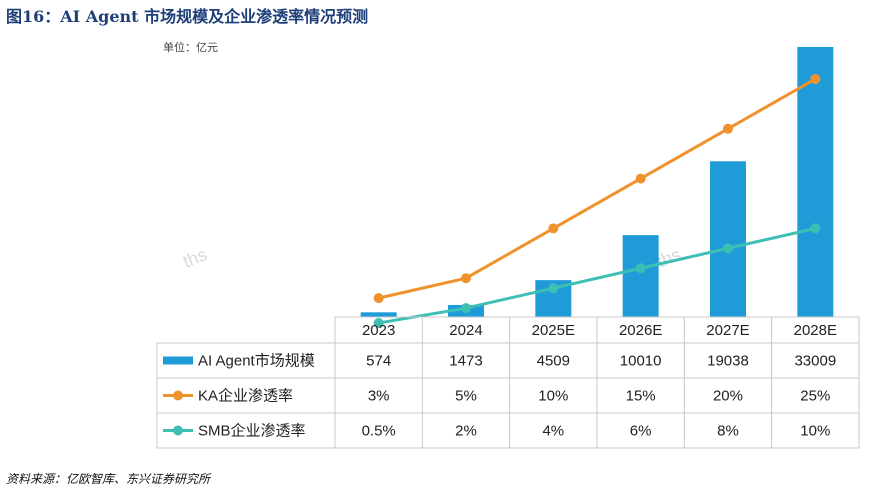 This screenshot has width=873, height=493. Describe the element at coordinates (553, 330) in the screenshot. I see `category-label: 2025E` at that location.